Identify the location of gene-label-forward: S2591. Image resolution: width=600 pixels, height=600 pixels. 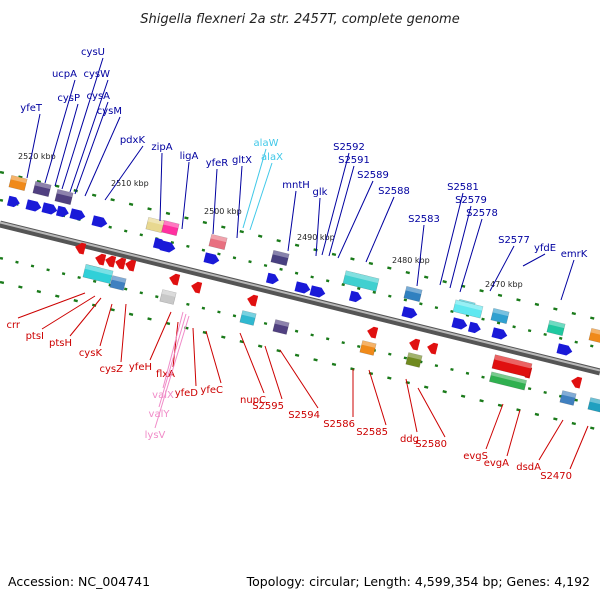
(349, 206).